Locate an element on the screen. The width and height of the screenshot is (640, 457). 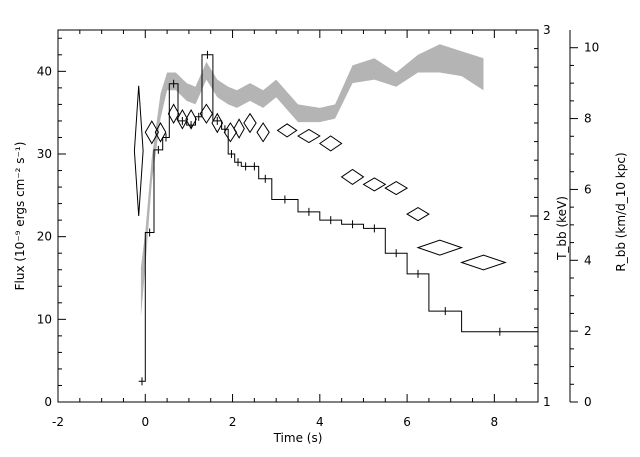
y-left-tick-label-4: 40 is located at coordinates (44, 71).